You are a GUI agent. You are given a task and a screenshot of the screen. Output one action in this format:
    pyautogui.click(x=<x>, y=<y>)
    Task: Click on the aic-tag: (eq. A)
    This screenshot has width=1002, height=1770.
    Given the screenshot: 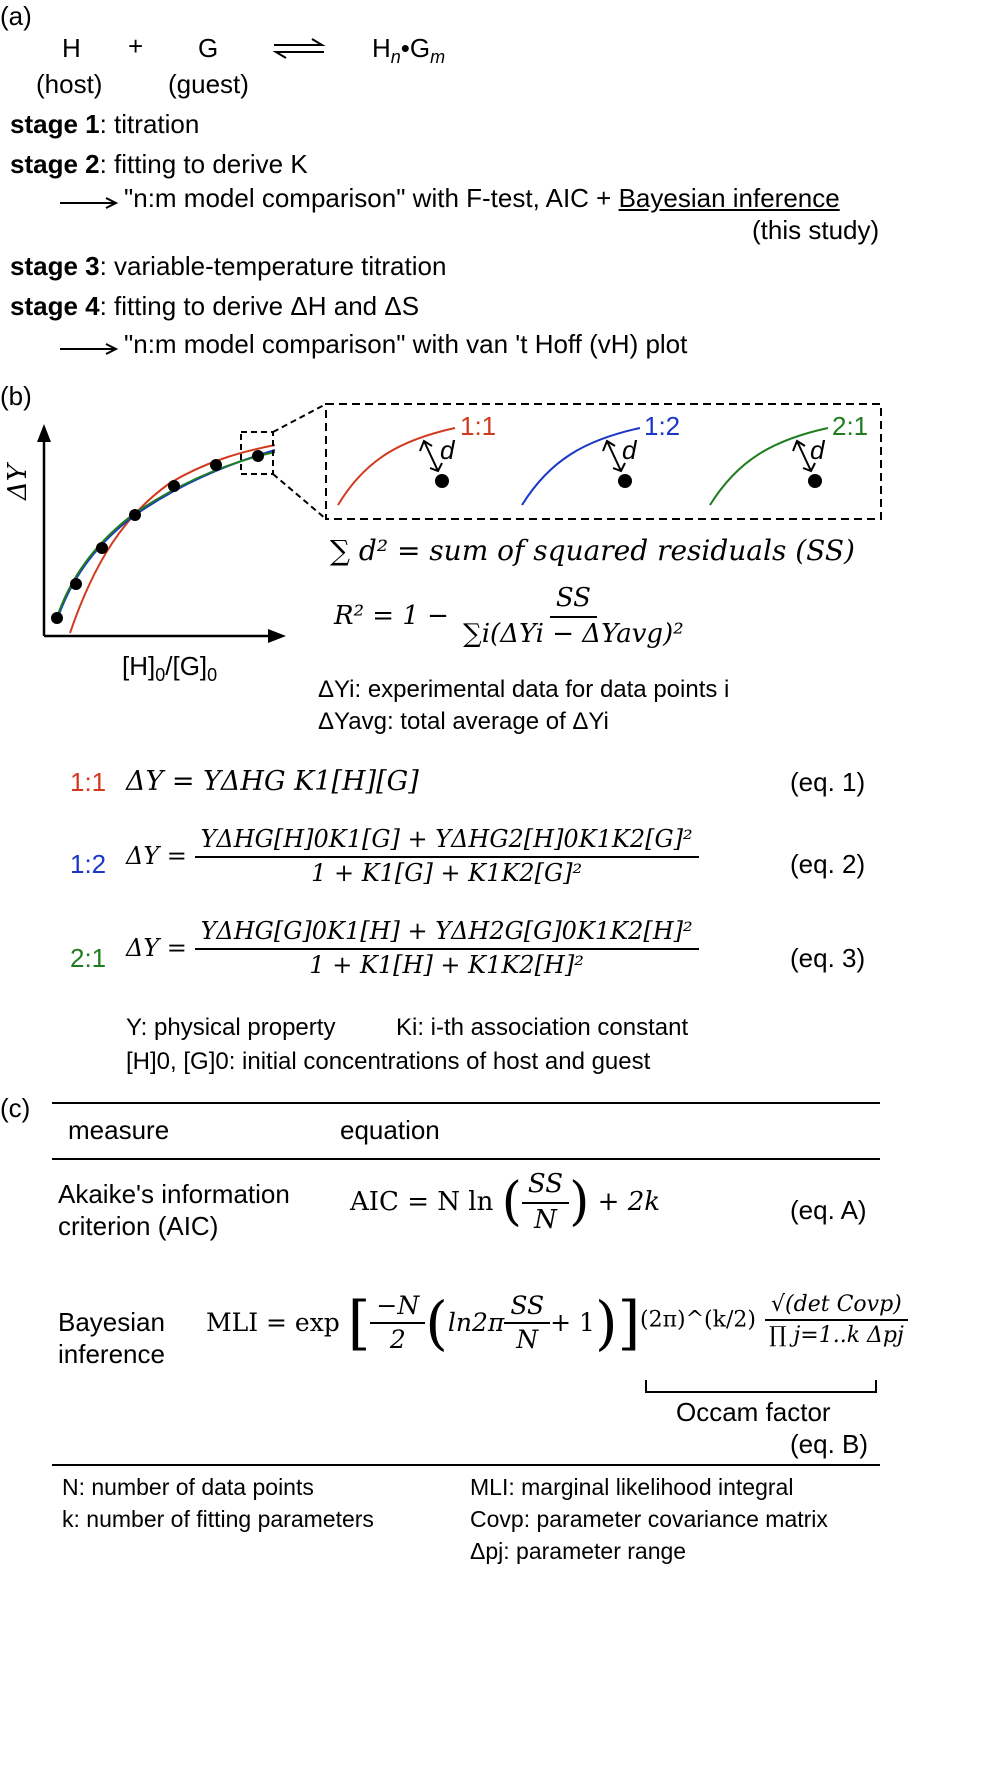 What is the action you would take?
    pyautogui.click(x=828, y=1210)
    